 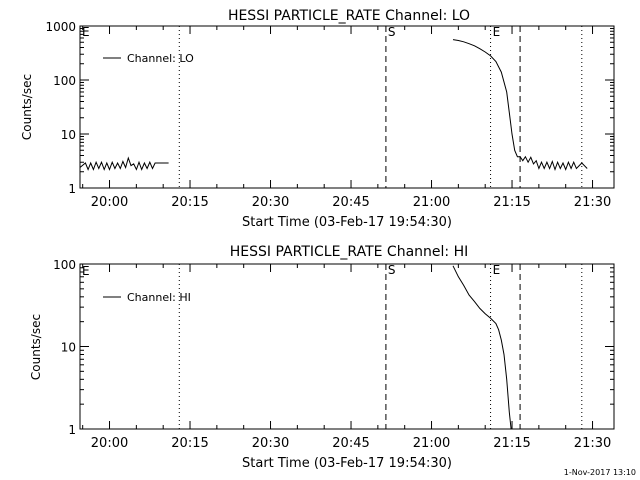 I want to click on chart-title: HESSI PARTICLE_RATE Channel: LO, so click(x=349, y=16).